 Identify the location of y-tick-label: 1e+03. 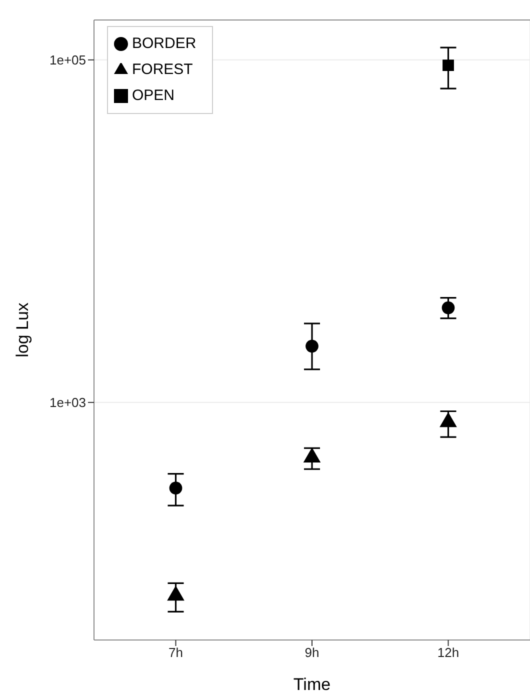
(67, 402).